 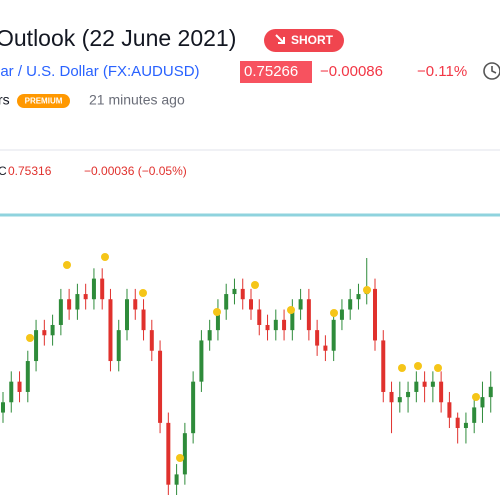 What do you see at coordinates (351, 71) in the screenshot?
I see `price-change: −0.00086` at bounding box center [351, 71].